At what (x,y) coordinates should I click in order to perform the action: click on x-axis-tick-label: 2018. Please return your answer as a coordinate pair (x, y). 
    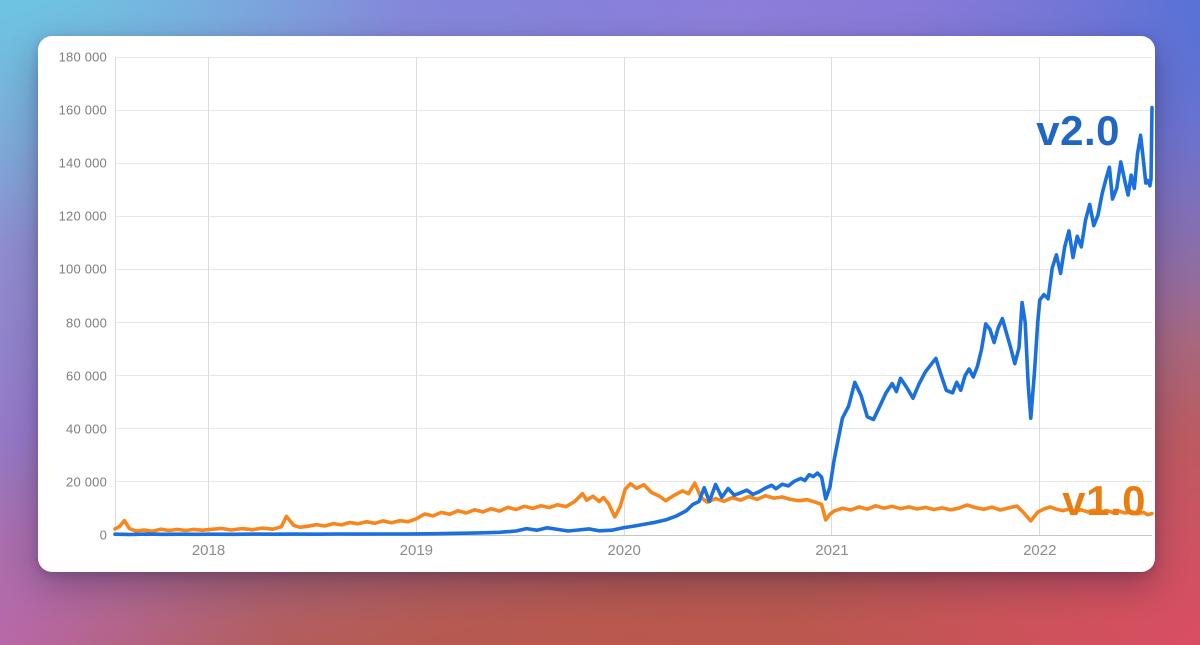
    Looking at the image, I should click on (208, 550).